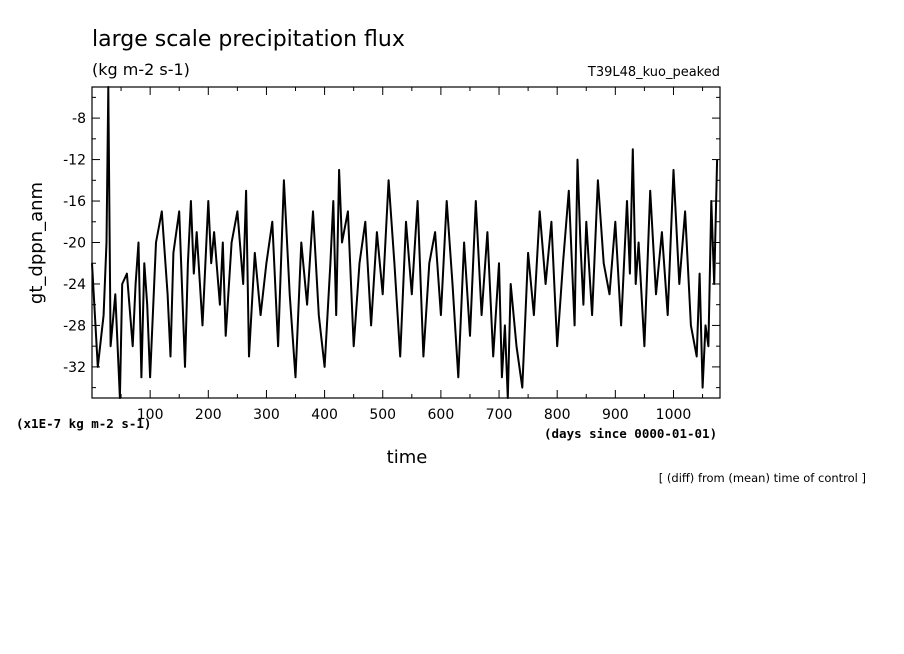 The width and height of the screenshot is (904, 654). Describe the element at coordinates (248, 39) in the screenshot. I see `chart-title: large scale precipitation flux` at that location.